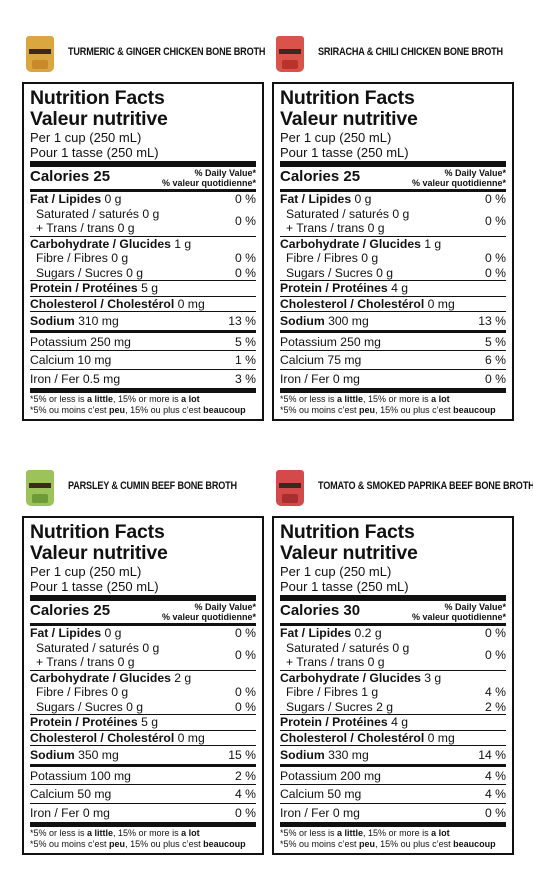 This screenshot has height=877, width=533. What do you see at coordinates (393, 321) in the screenshot?
I see `sodium-row: Sodium 300 mg 13 %` at bounding box center [393, 321].